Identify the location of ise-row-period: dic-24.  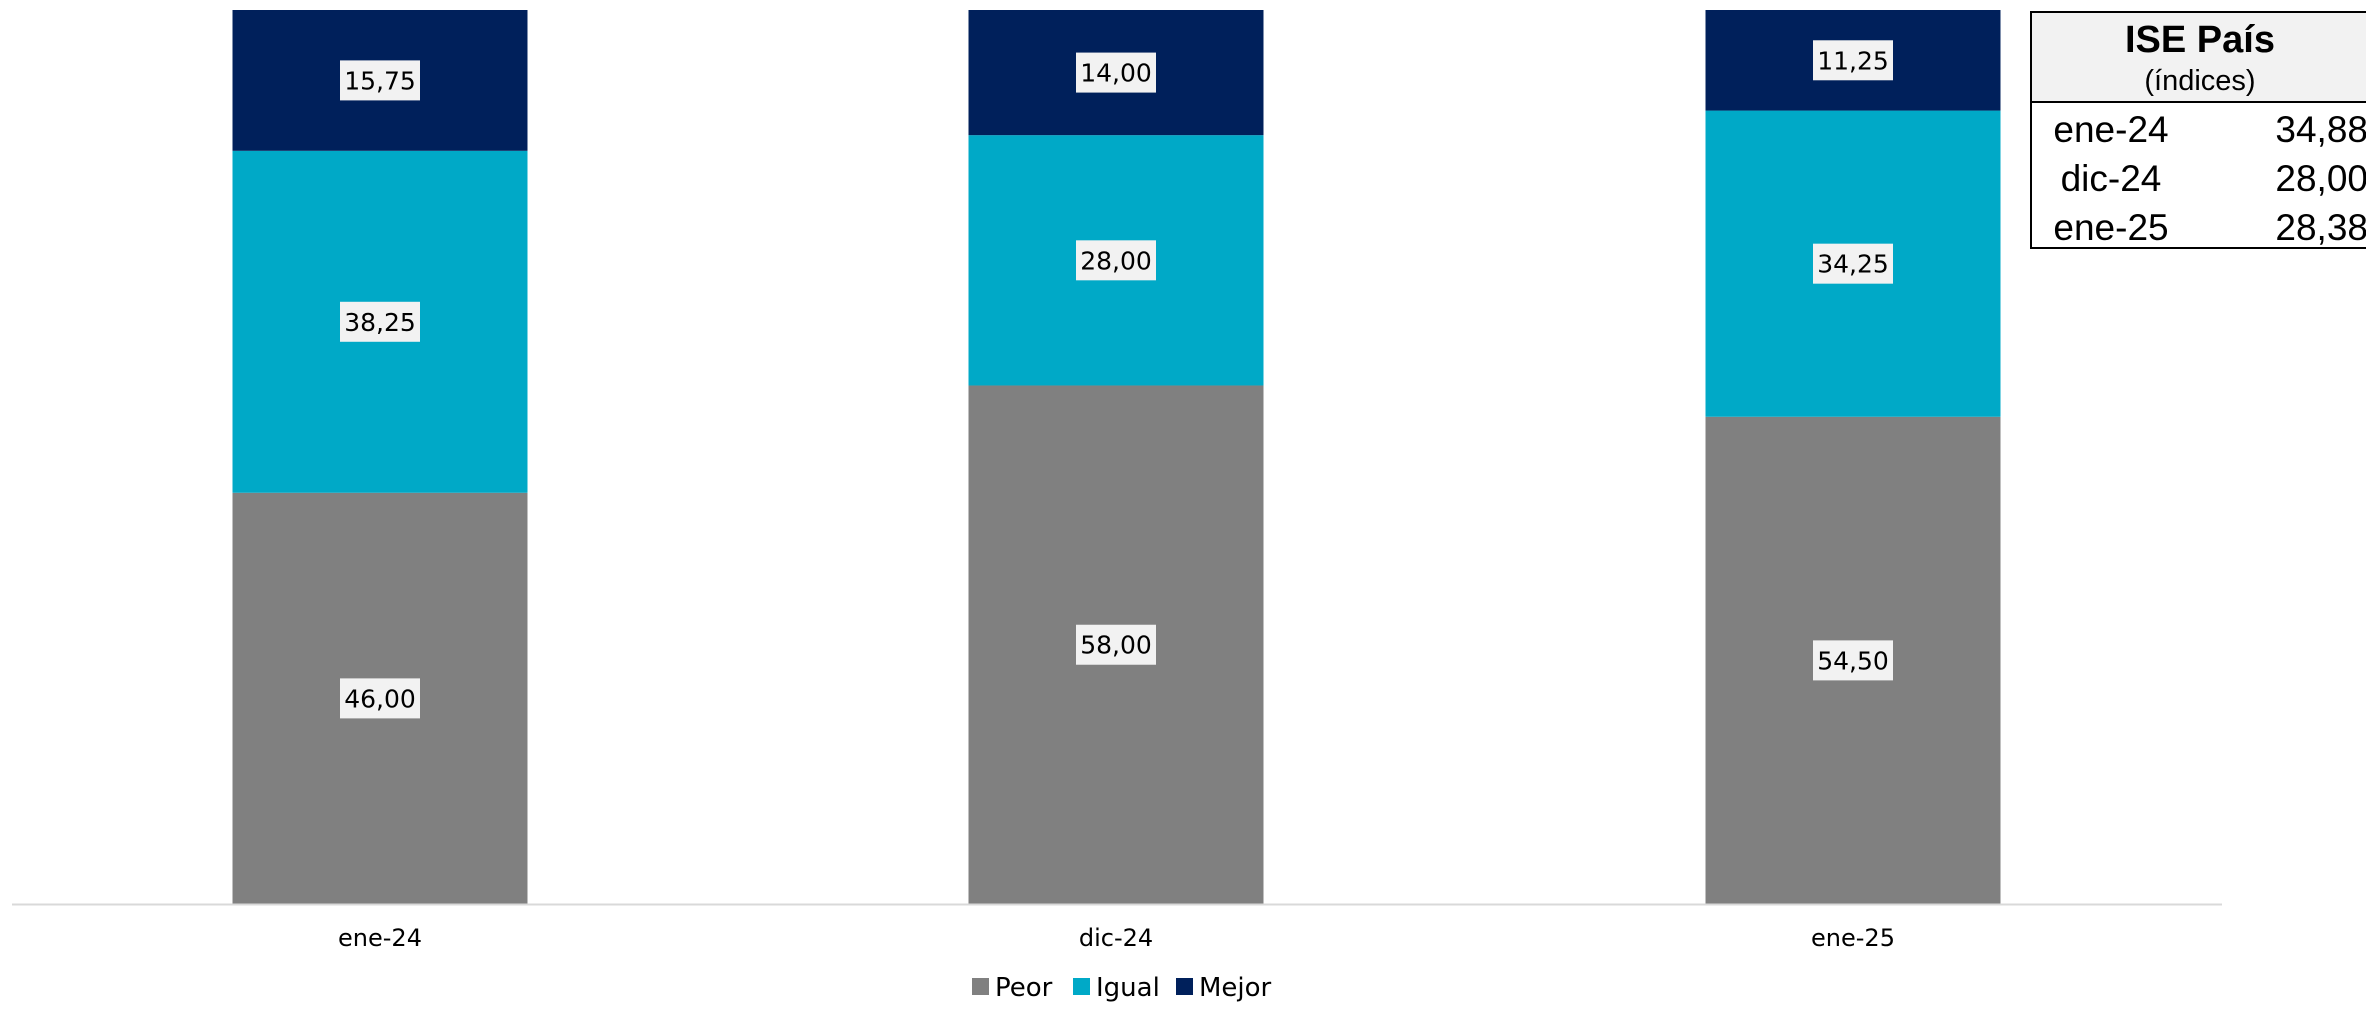
(2111, 178).